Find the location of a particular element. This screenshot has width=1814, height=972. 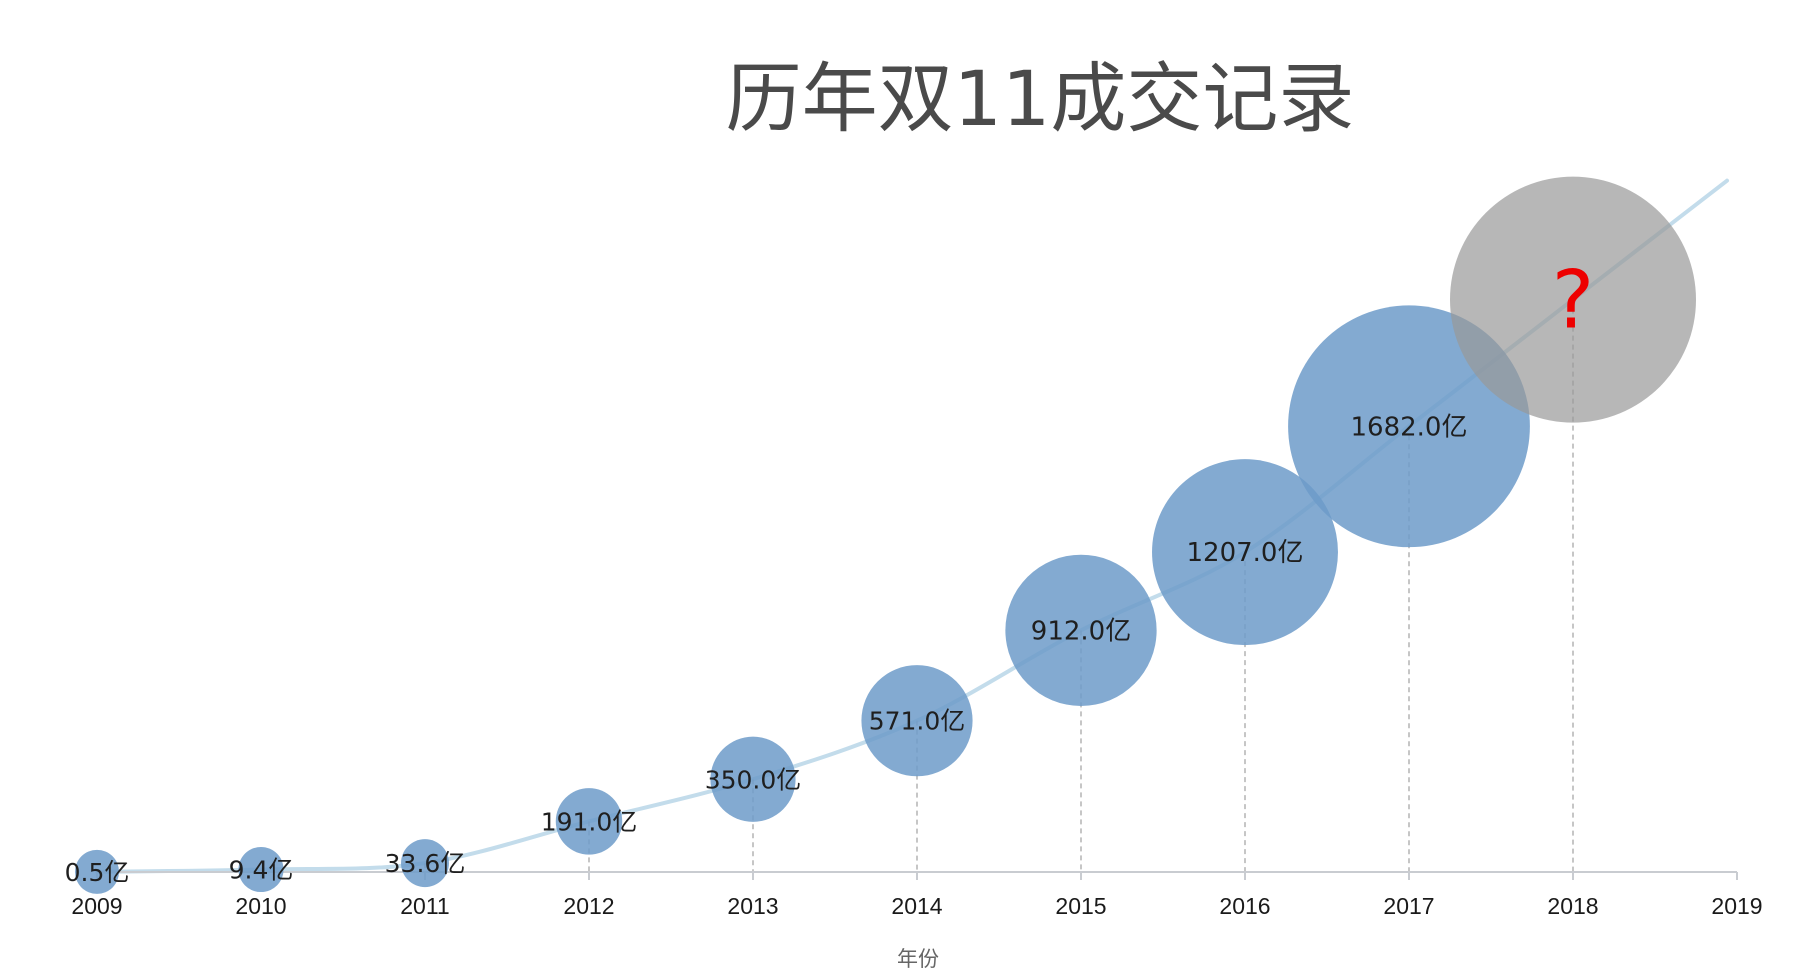

data-label: 9.4亿 is located at coordinates (261, 870).